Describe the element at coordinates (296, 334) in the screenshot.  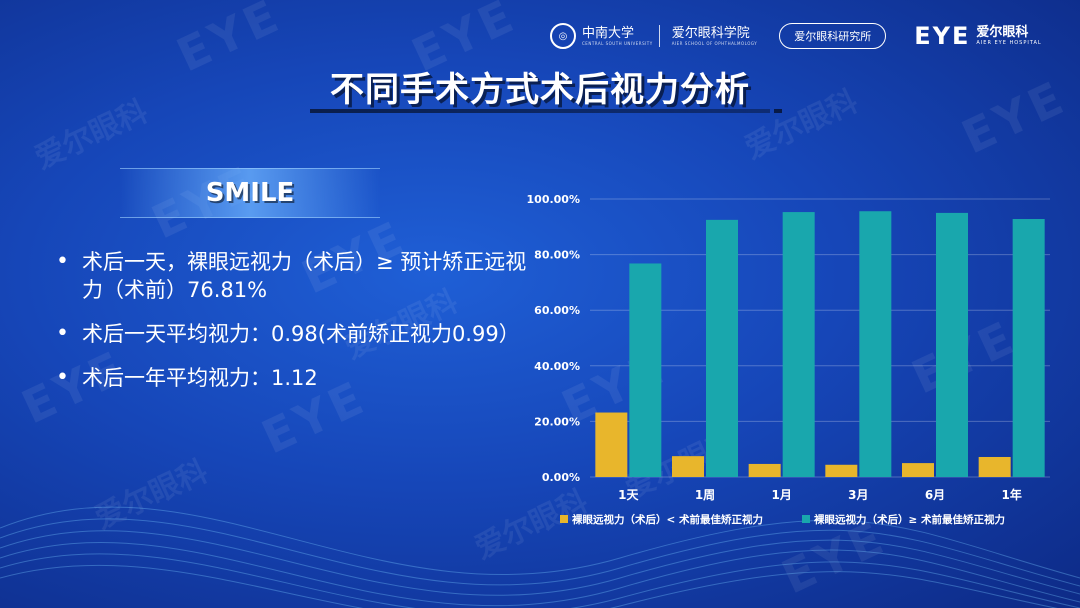
I see `bullet-item: 术后一天平均视力：0.98(术前矫正视力0.99）` at that location.